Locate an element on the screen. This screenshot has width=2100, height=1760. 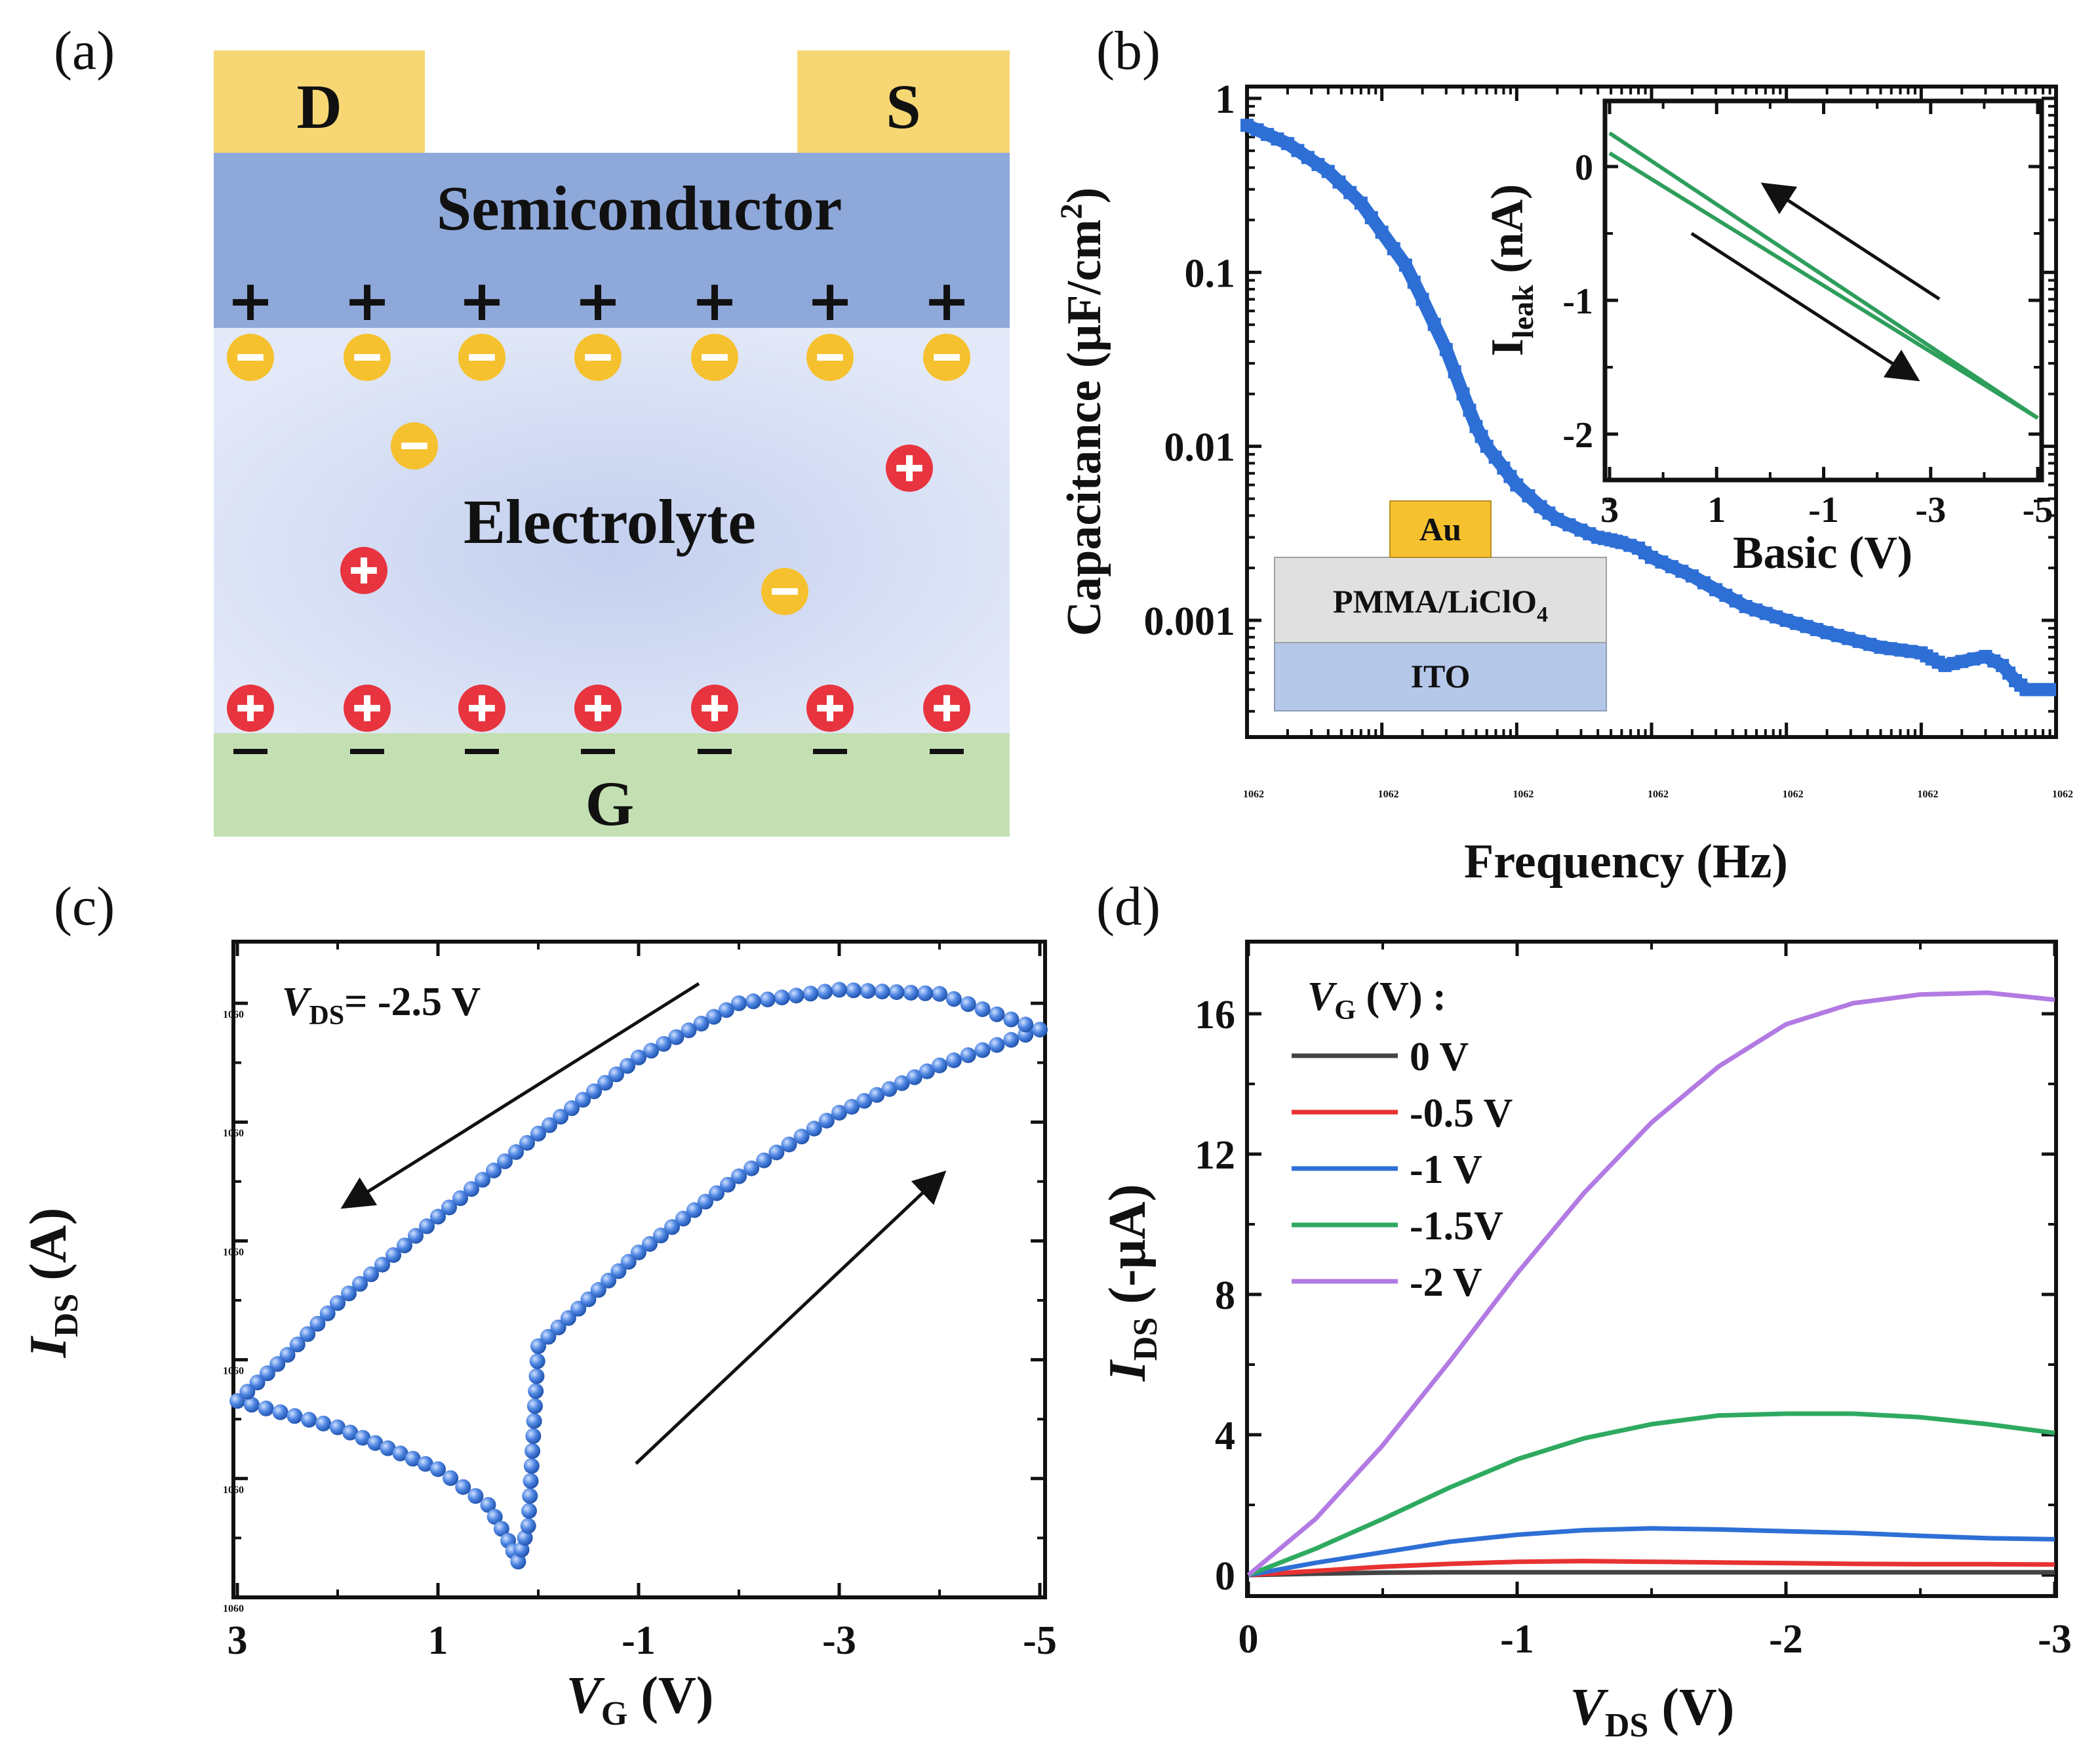
transfer-y-sub: DS is located at coordinates (66, 1315).